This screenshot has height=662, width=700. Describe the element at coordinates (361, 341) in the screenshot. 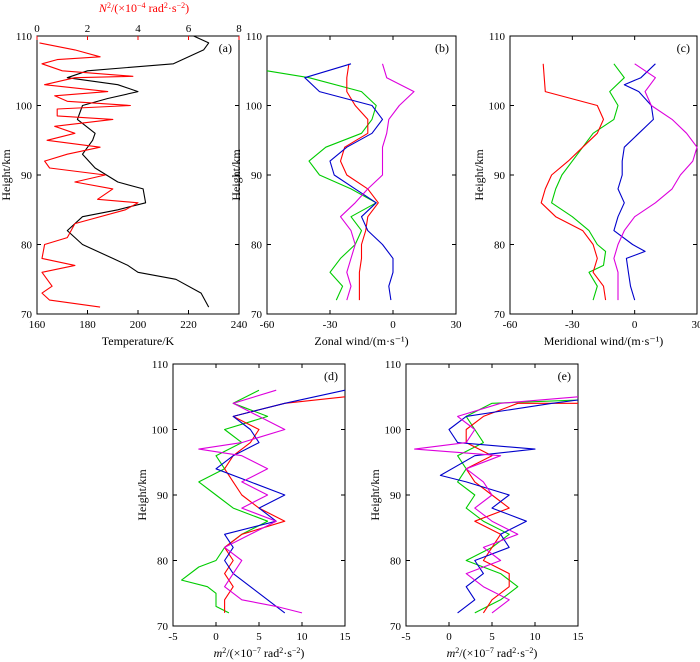

I see `x-axis-label: Zonal wind/(m·s⁻¹)` at that location.